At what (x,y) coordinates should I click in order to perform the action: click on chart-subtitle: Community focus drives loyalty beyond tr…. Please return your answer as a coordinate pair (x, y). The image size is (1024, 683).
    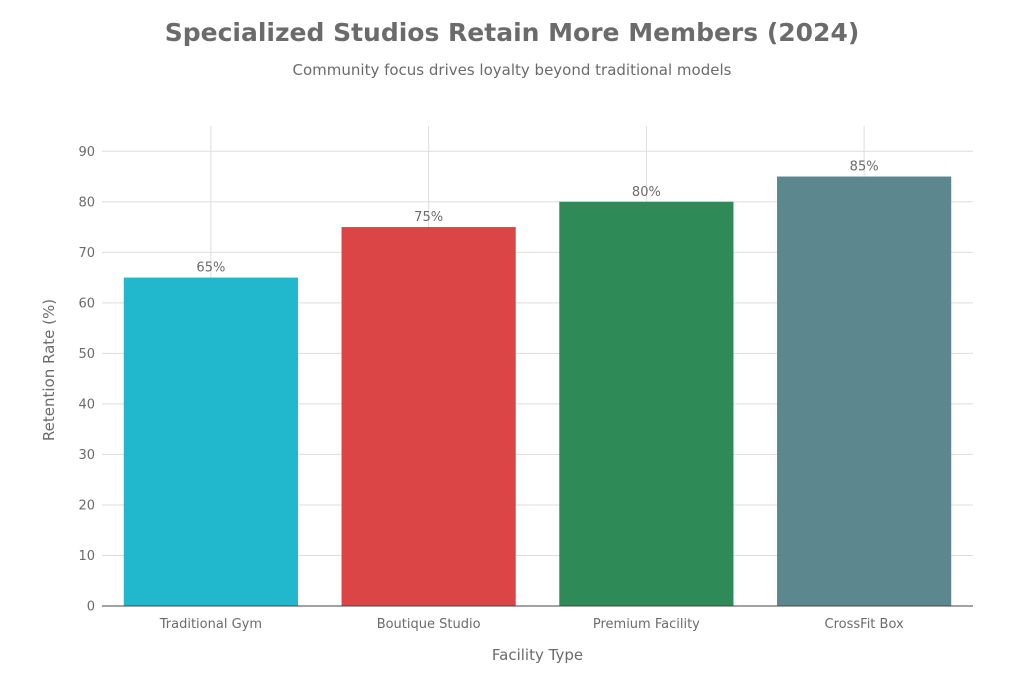
    Looking at the image, I should click on (512, 70).